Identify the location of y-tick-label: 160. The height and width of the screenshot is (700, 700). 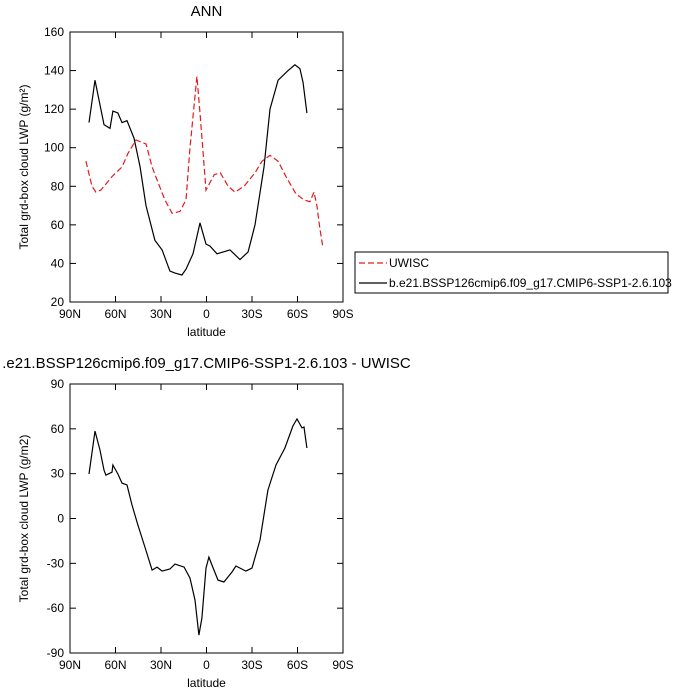
(54, 32).